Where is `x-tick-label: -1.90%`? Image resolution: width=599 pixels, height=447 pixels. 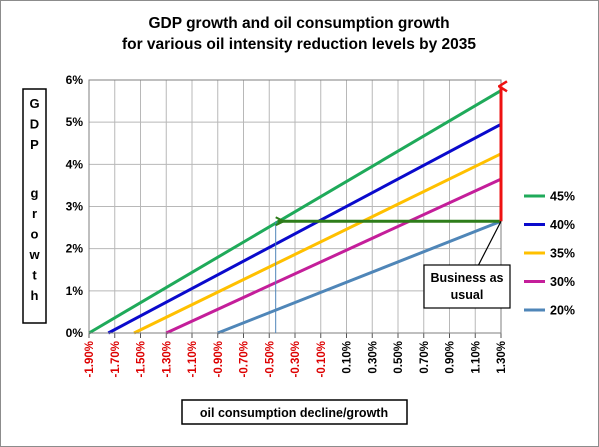 x-tick-label: -1.90% is located at coordinates (90, 359).